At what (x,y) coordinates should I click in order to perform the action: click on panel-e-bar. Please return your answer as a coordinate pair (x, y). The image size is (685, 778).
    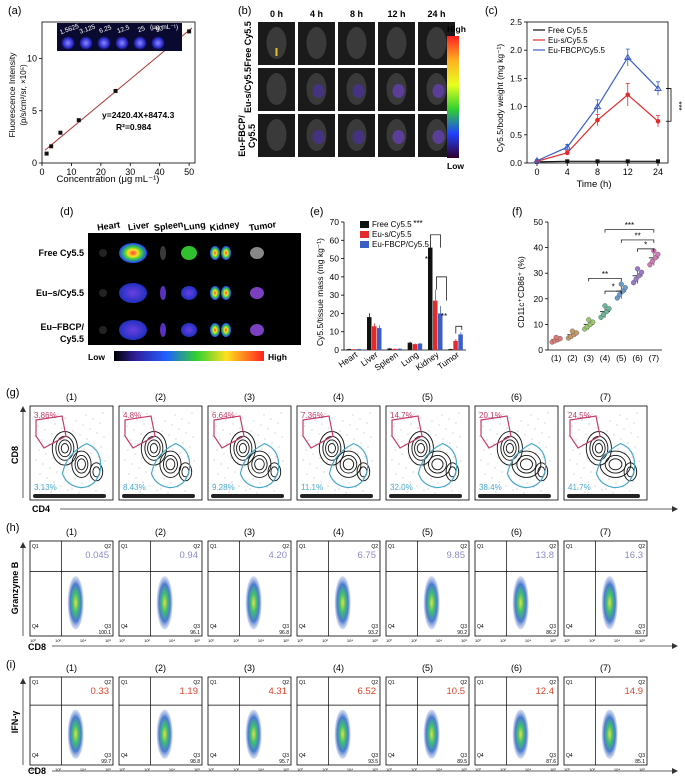
    Looking at the image, I should click on (354, 349).